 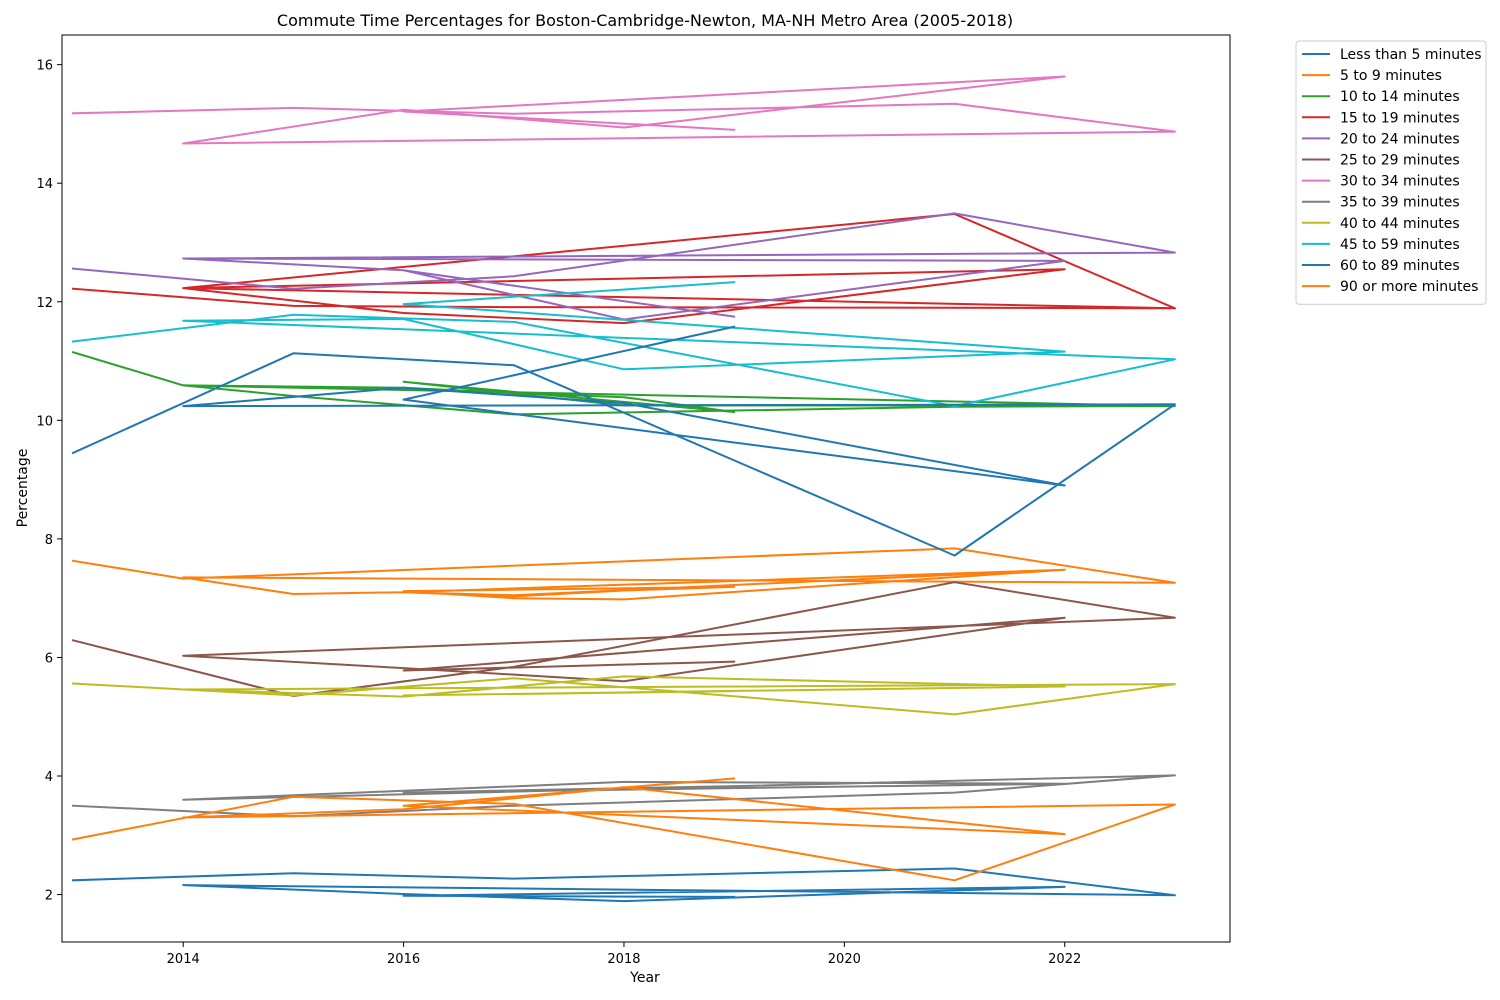 What do you see at coordinates (49, 896) in the screenshot?
I see `y-tick-label: 2` at bounding box center [49, 896].